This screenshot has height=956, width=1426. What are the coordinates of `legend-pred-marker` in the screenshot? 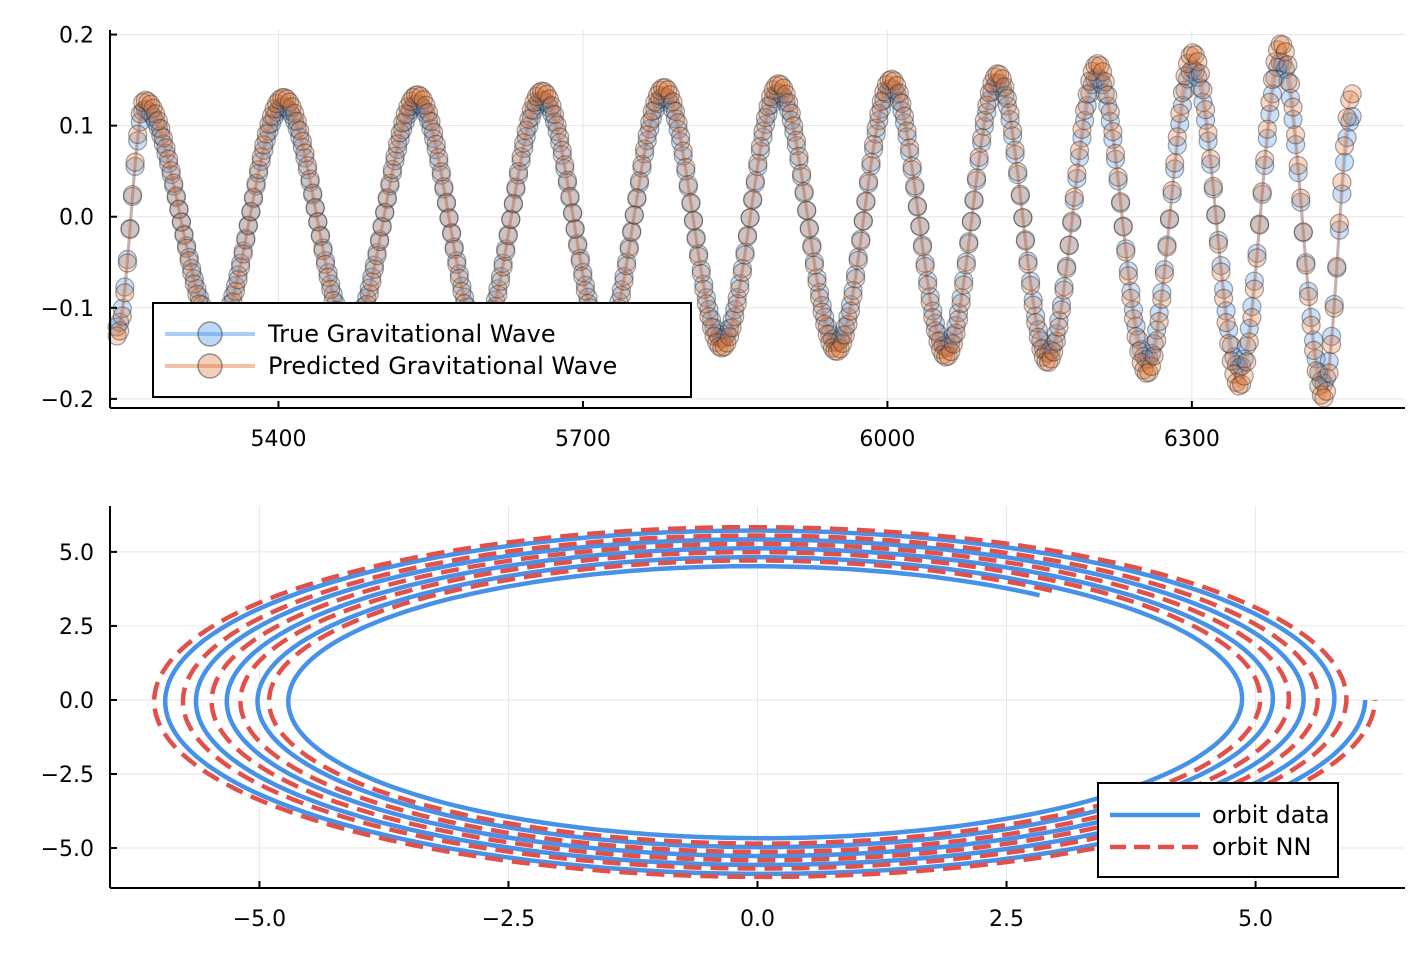 It's located at (210, 366).